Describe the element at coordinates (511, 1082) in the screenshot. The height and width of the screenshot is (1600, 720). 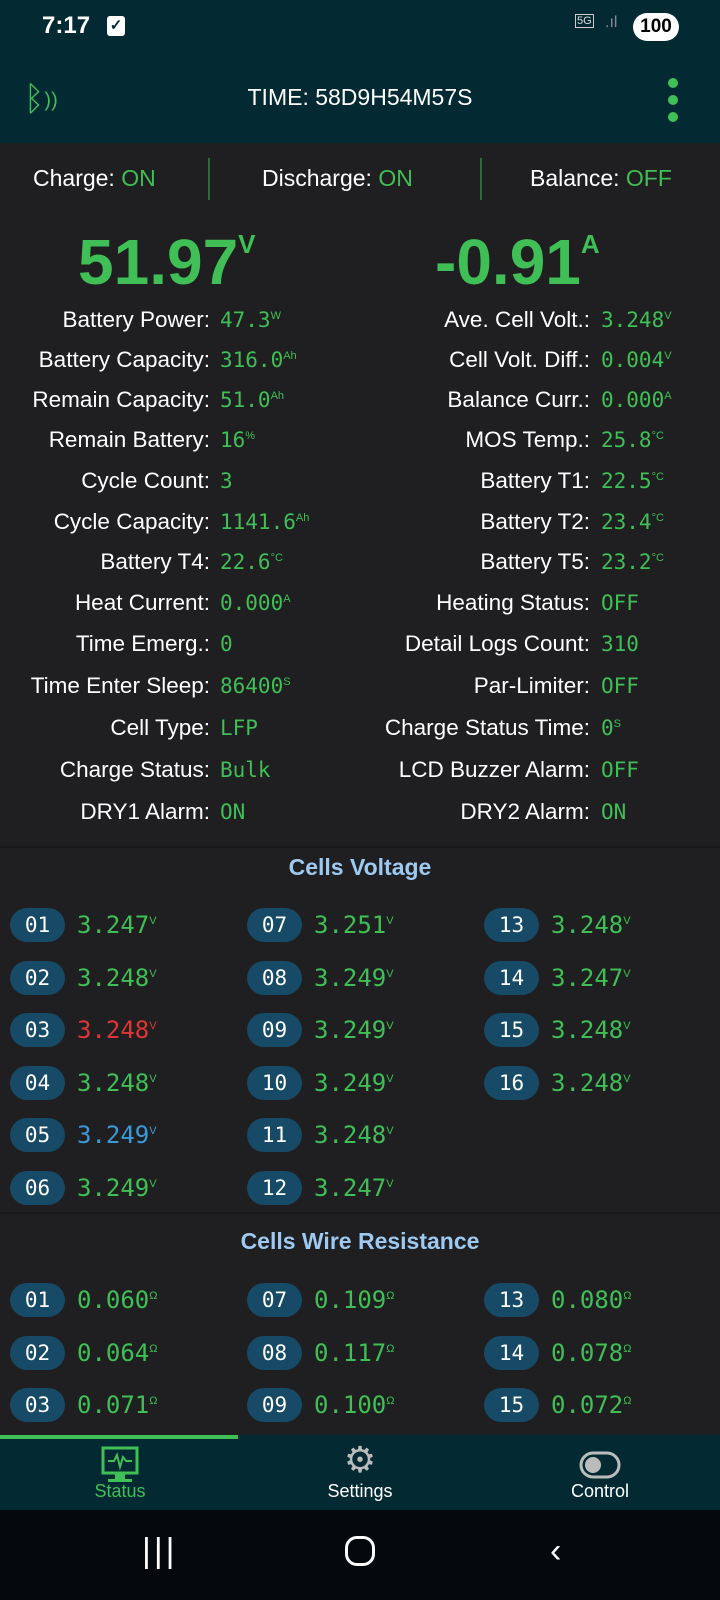
I see `cell-number-badge: 16` at that location.